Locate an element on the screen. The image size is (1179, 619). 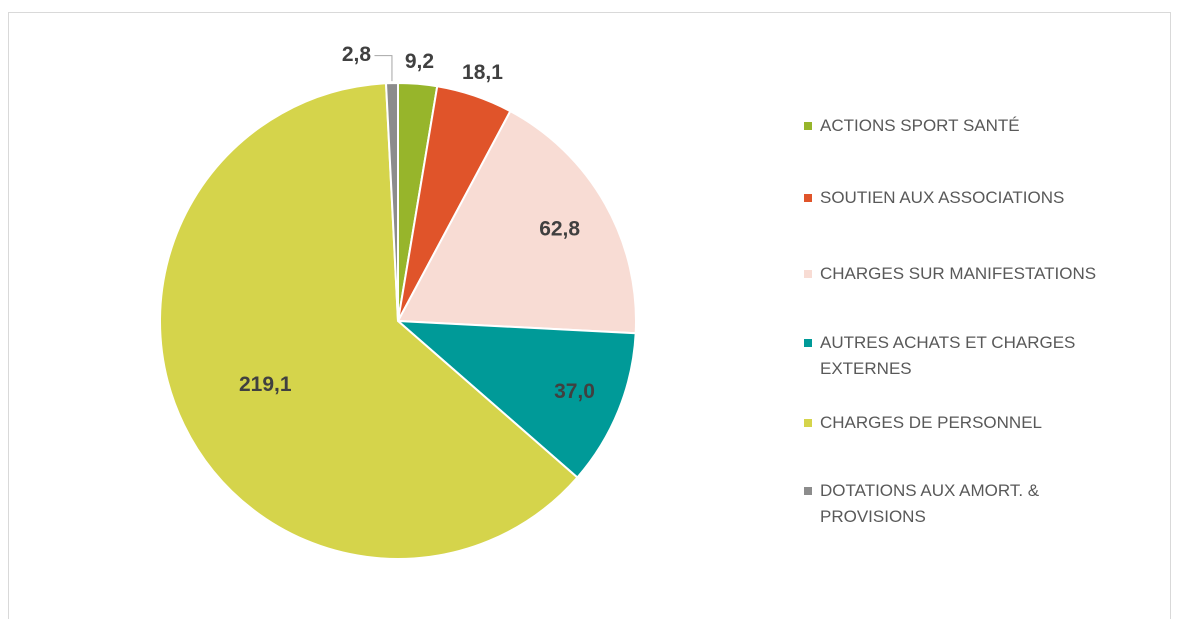
legend-label: AUTRES ACHATS ET CHARGES EXTERNES is located at coordinates (948, 355).